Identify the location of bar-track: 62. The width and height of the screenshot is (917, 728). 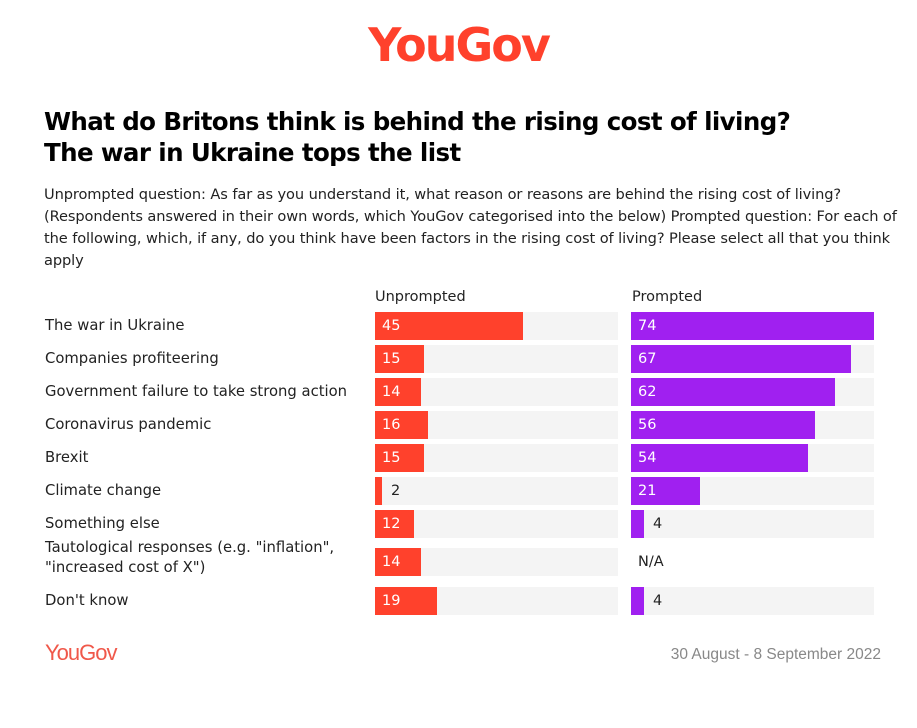
(752, 392).